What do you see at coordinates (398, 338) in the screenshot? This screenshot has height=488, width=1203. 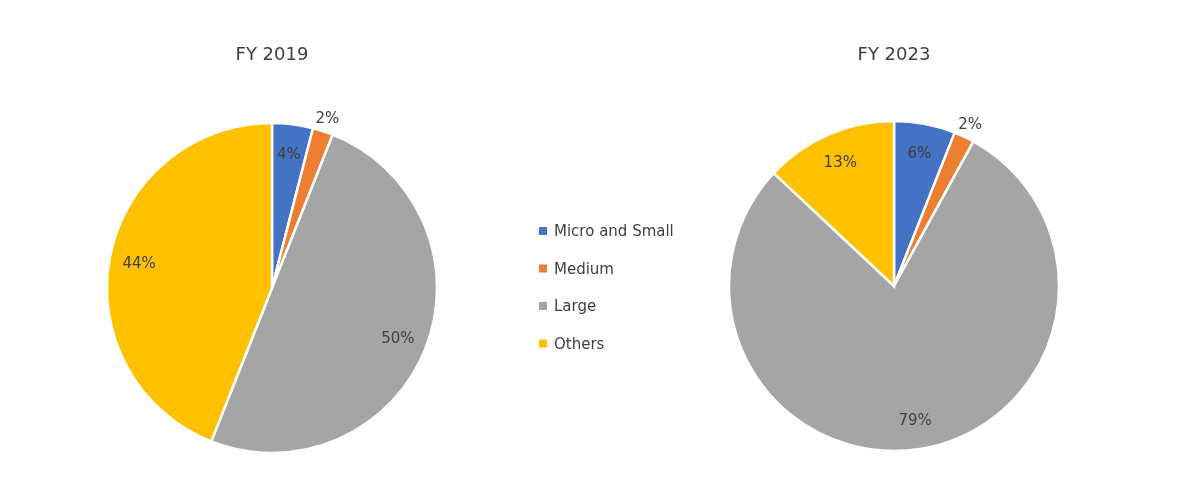 I see `data-label: 50%` at bounding box center [398, 338].